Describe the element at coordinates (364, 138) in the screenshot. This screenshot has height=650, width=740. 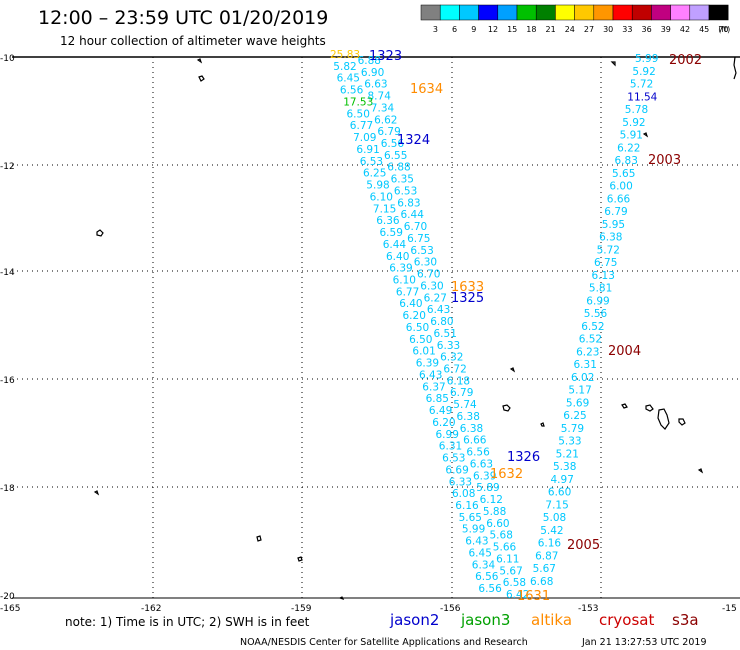
I see `track-value: 7.09` at that location.